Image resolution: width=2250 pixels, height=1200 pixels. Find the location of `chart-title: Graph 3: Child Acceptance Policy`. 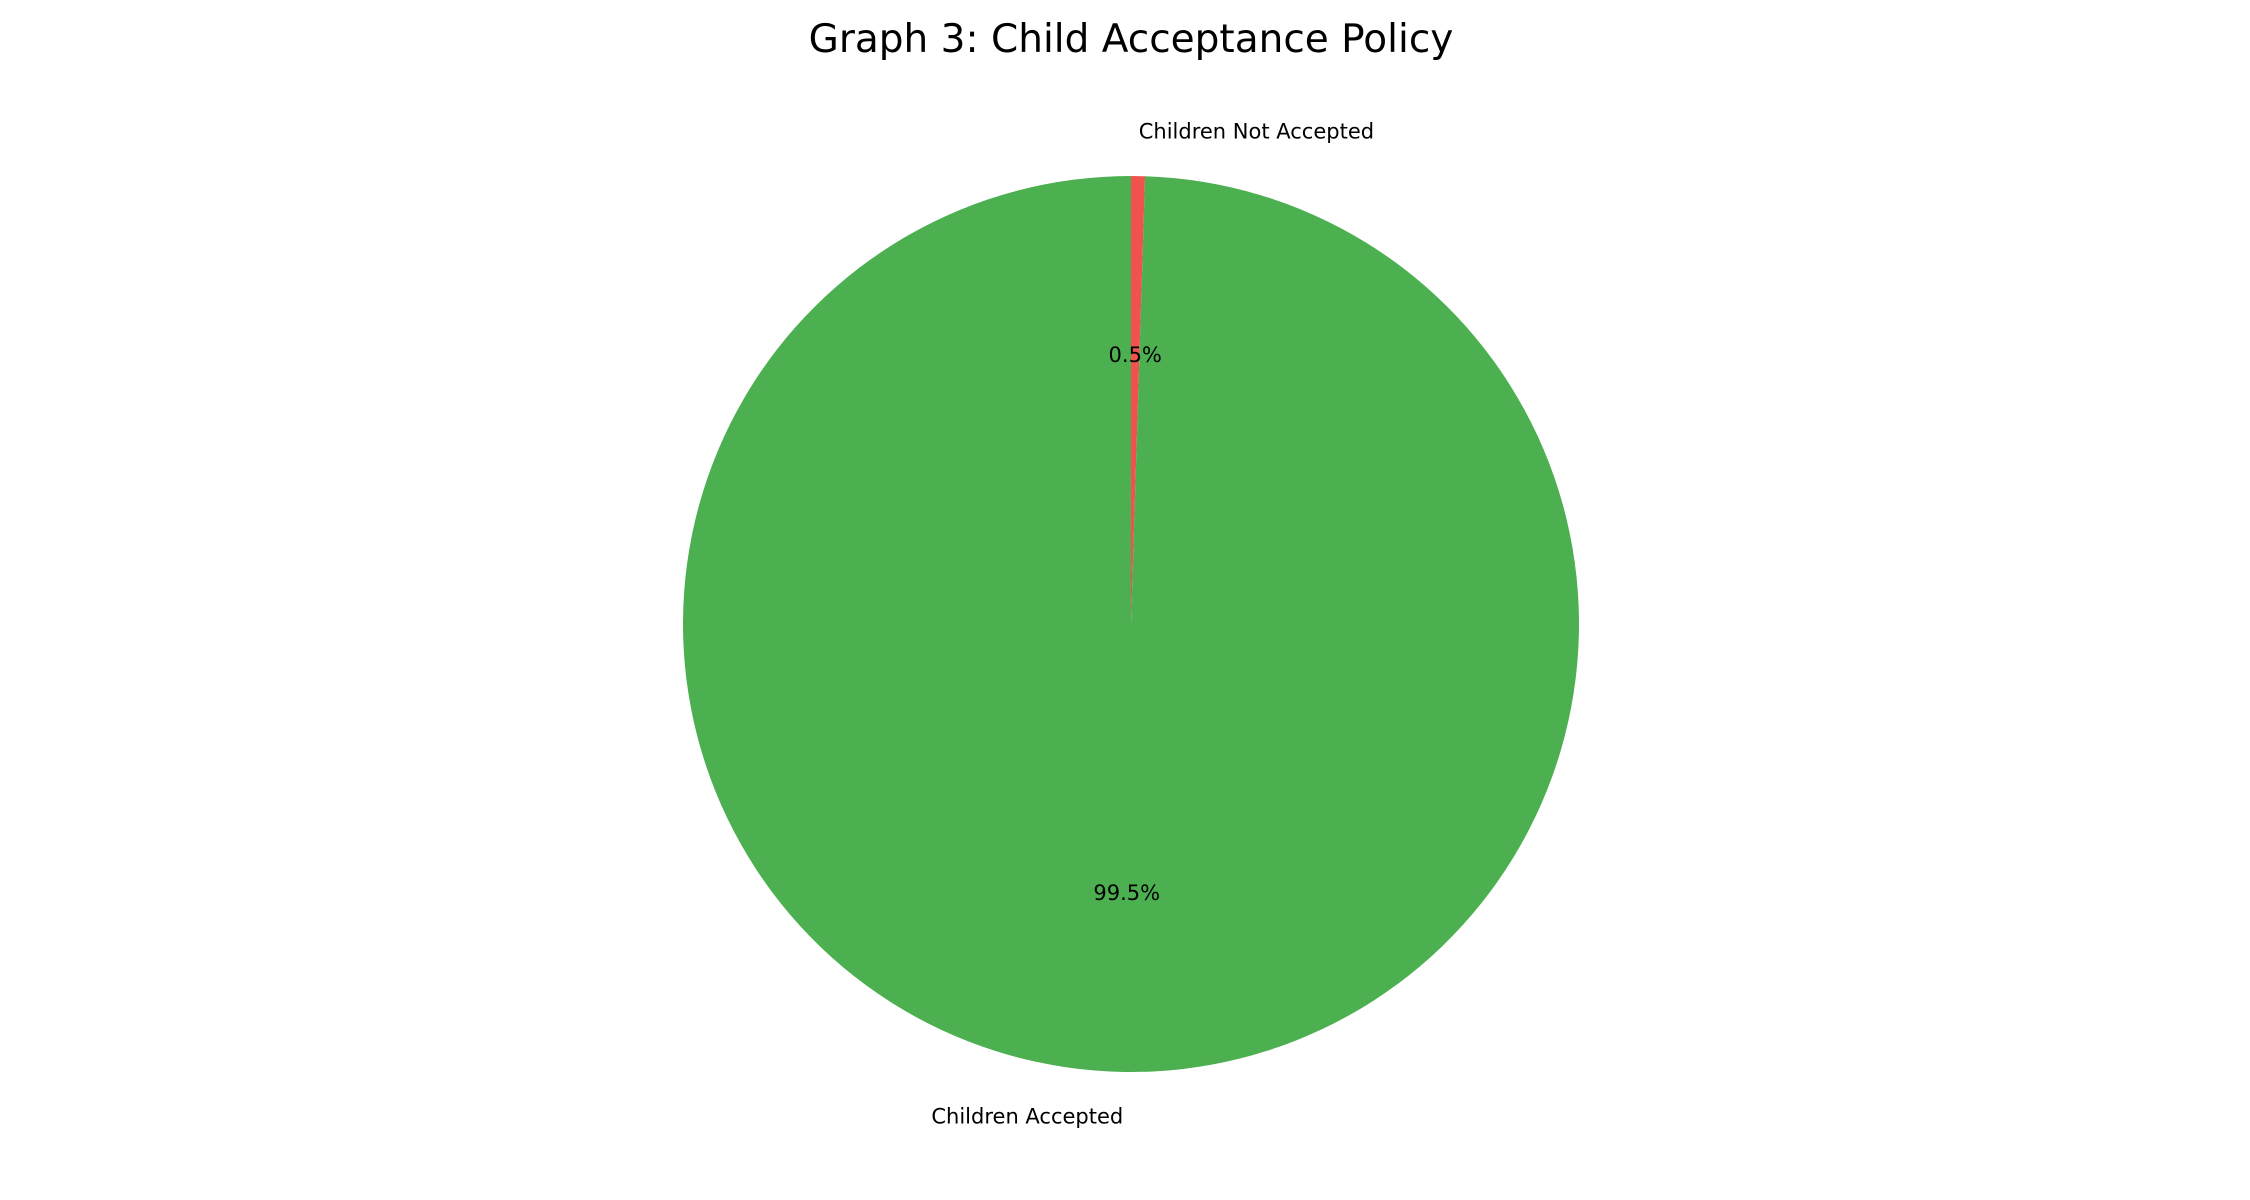

chart-title: Graph 3: Child Acceptance Policy is located at coordinates (1131, 39).